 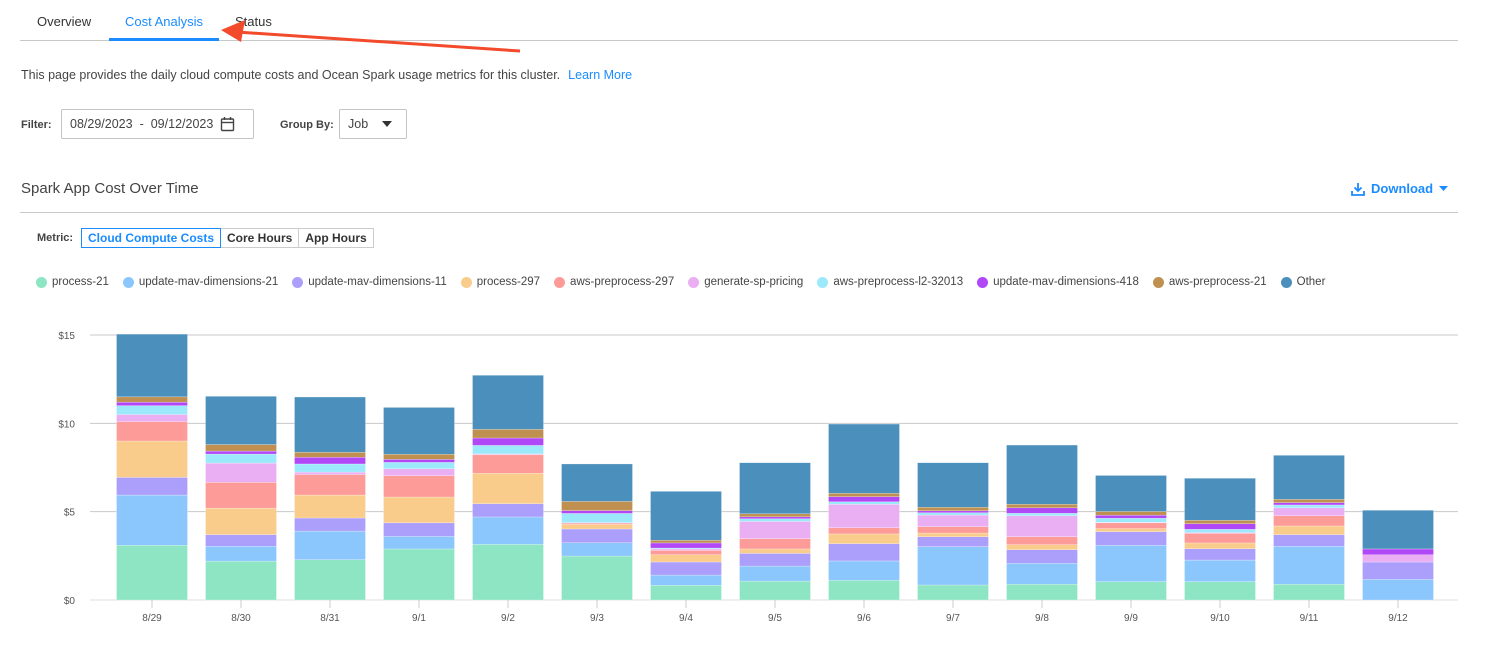 I want to click on legend-item: update-mav-dimensions-21, so click(x=200, y=282).